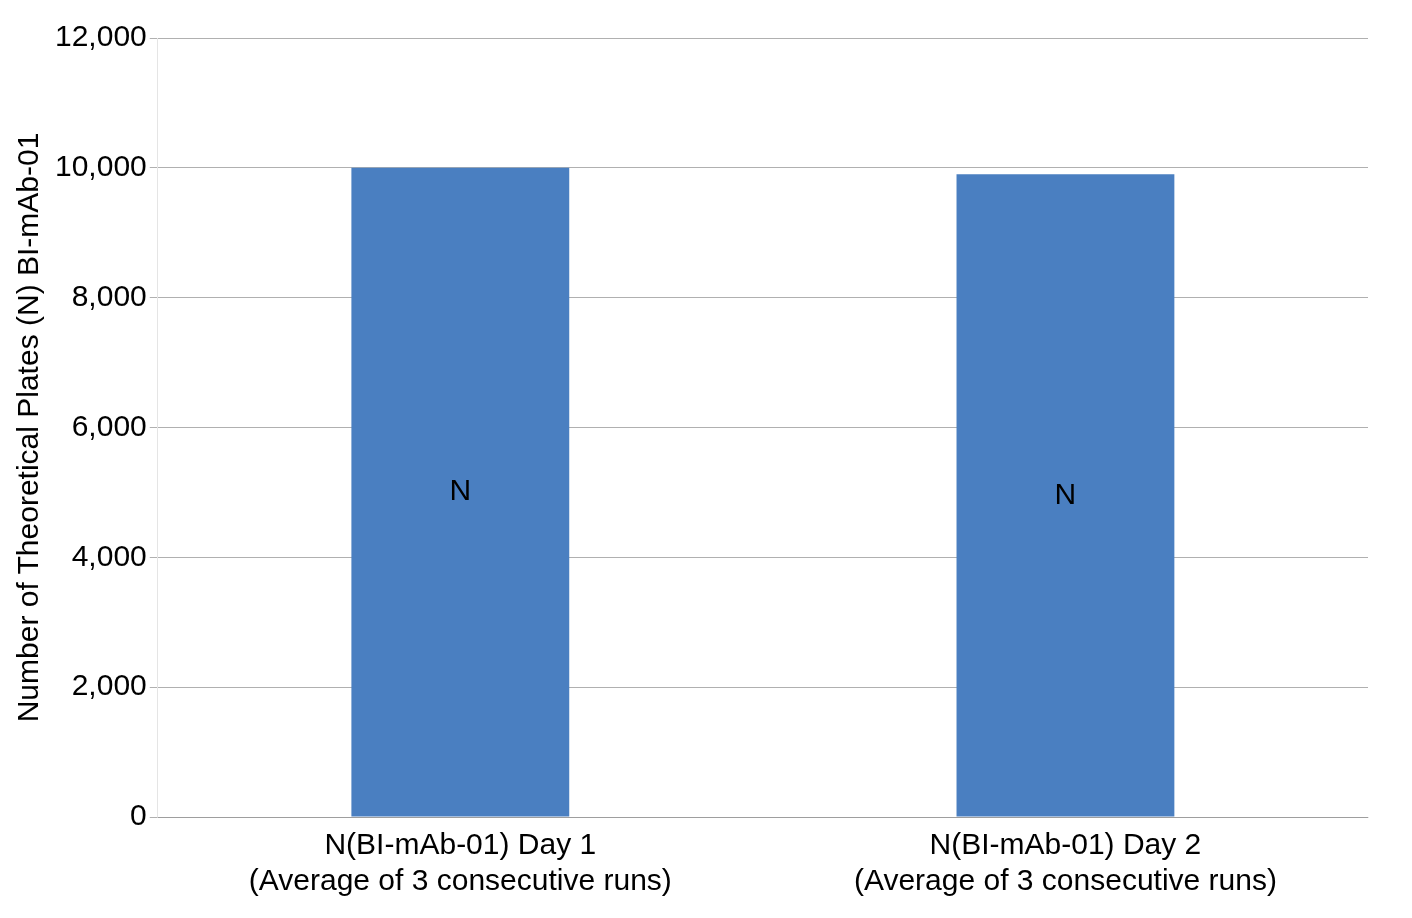 This screenshot has height=918, width=1412. What do you see at coordinates (109, 295) in the screenshot?
I see `y-tick-label: 8,000` at bounding box center [109, 295].